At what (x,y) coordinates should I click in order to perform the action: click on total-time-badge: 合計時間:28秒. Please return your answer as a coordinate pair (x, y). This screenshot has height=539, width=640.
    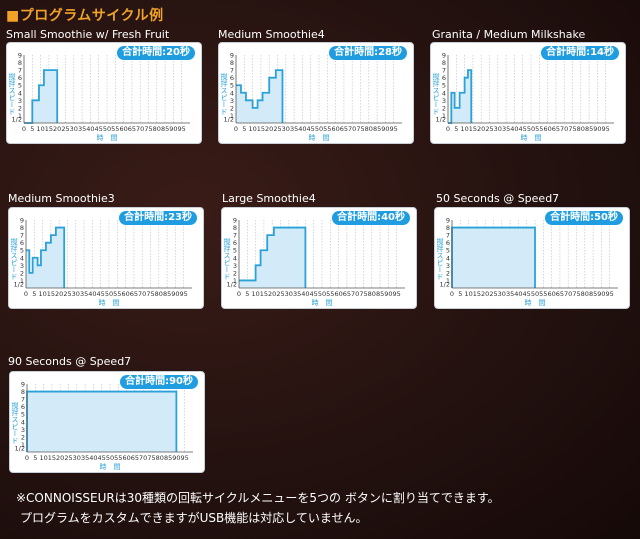
    Looking at the image, I should click on (368, 53).